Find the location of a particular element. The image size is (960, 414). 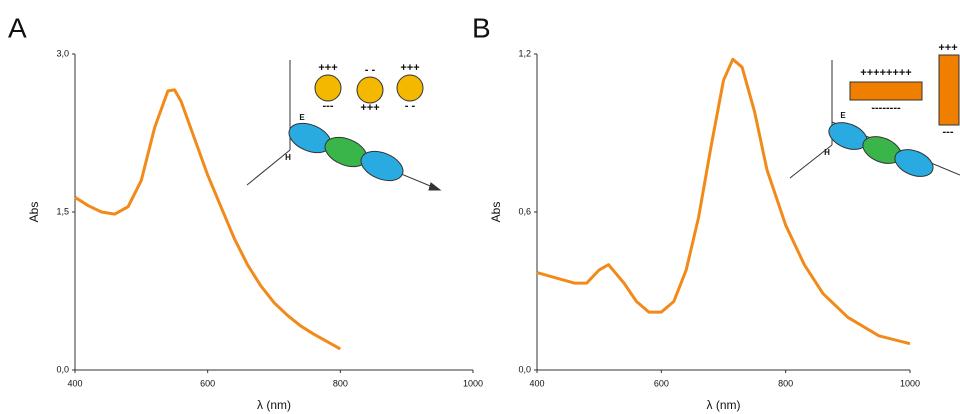

y-tick-label: 3,0 is located at coordinates (62, 53).